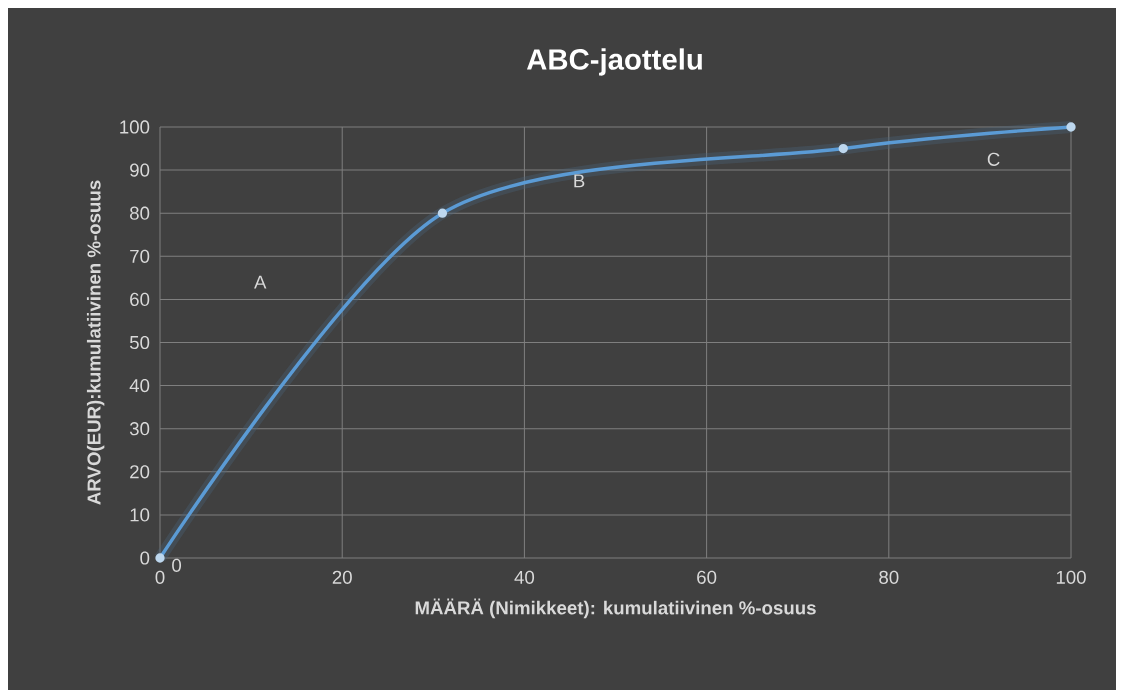 This screenshot has height=690, width=1124. Describe the element at coordinates (139, 342) in the screenshot. I see `y-tick-label: 50` at that location.